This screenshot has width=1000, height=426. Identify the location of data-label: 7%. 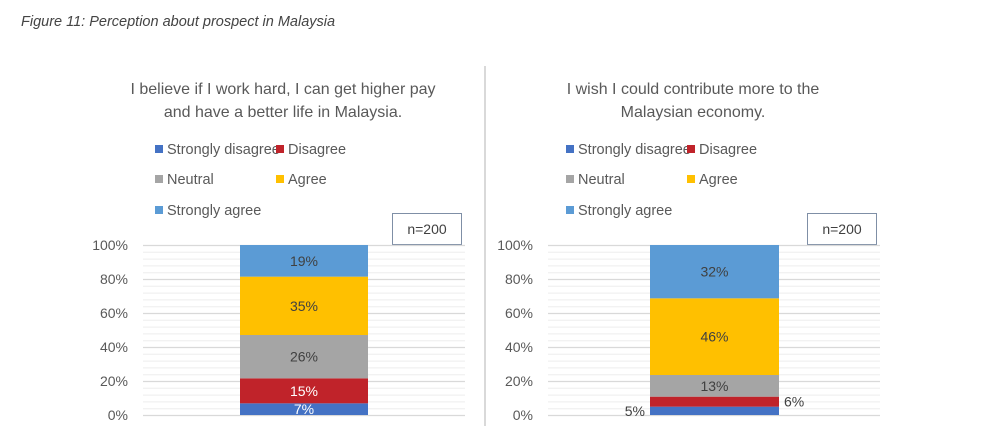
(304, 409).